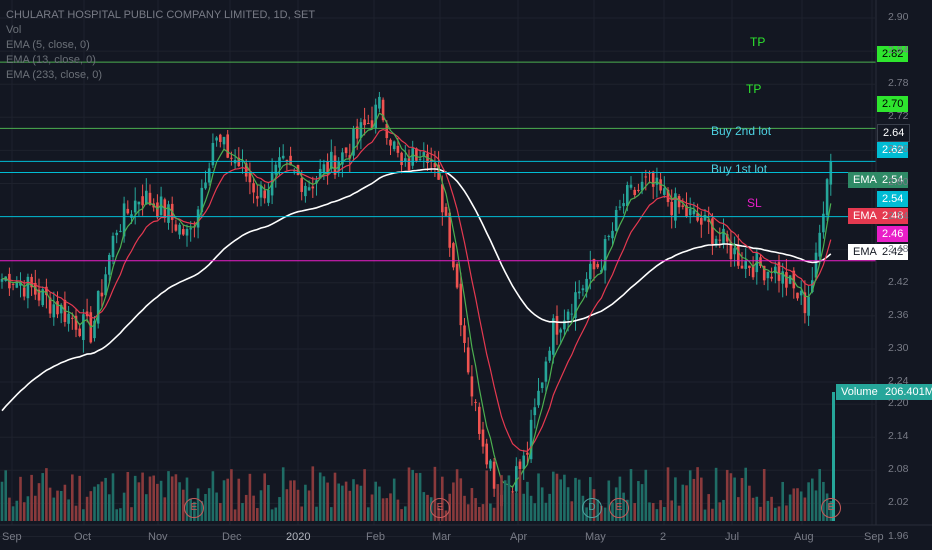 This screenshot has height=550, width=932. Describe the element at coordinates (14, 30) in the screenshot. I see `legend-vol: Vol` at that location.